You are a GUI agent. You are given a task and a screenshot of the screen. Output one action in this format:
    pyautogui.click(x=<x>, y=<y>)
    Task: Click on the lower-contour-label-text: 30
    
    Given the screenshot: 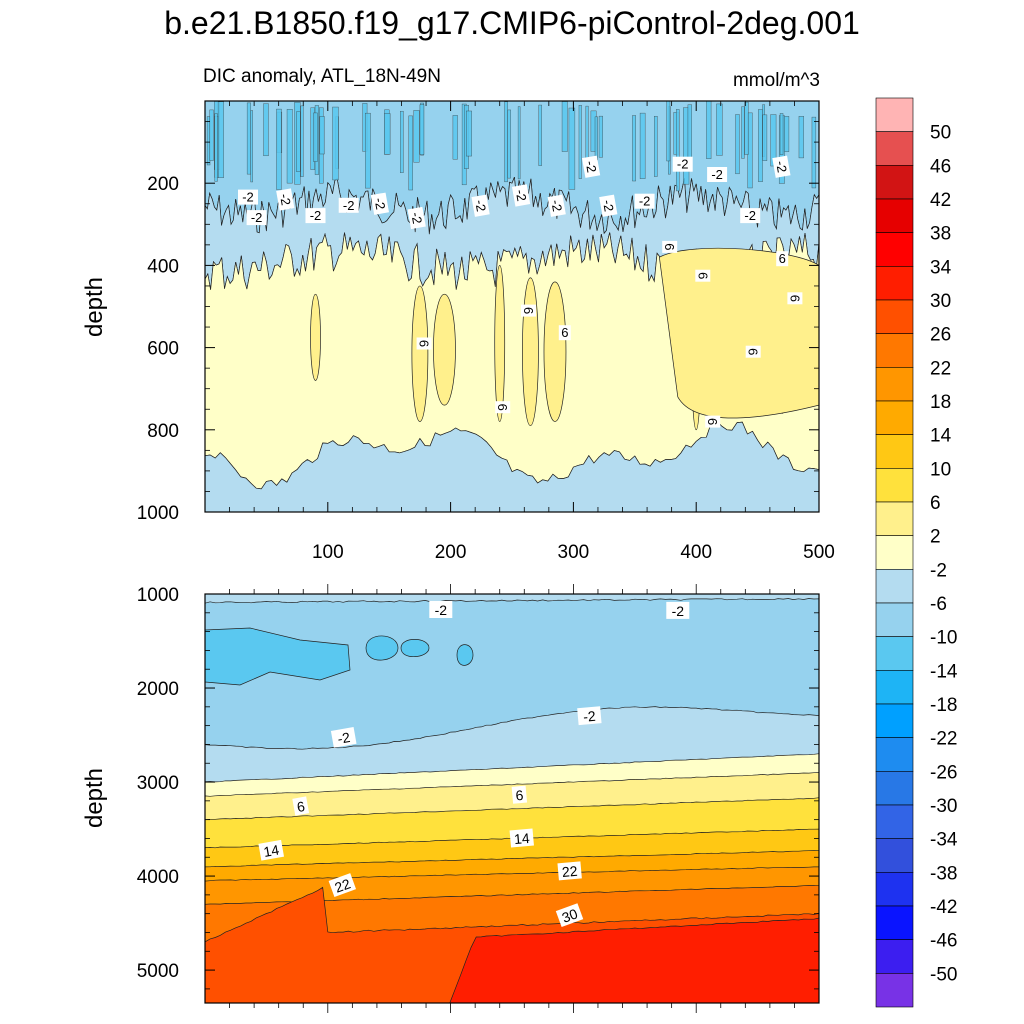 What is the action you would take?
    pyautogui.click(x=570, y=915)
    